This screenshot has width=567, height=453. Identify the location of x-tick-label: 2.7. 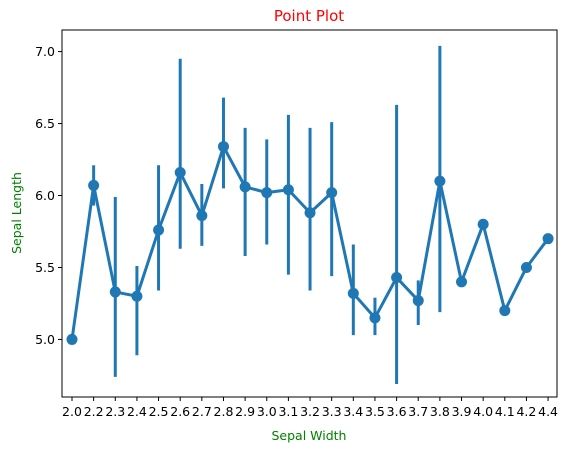
(202, 411).